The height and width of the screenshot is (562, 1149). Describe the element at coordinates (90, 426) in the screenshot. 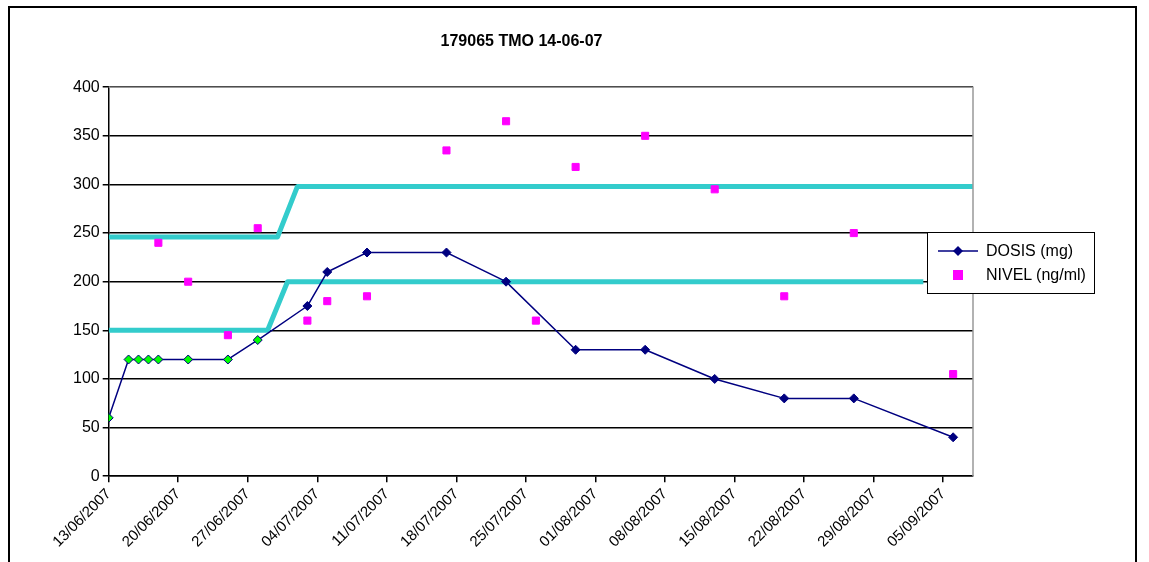

I see `y-tick-label: 50` at that location.